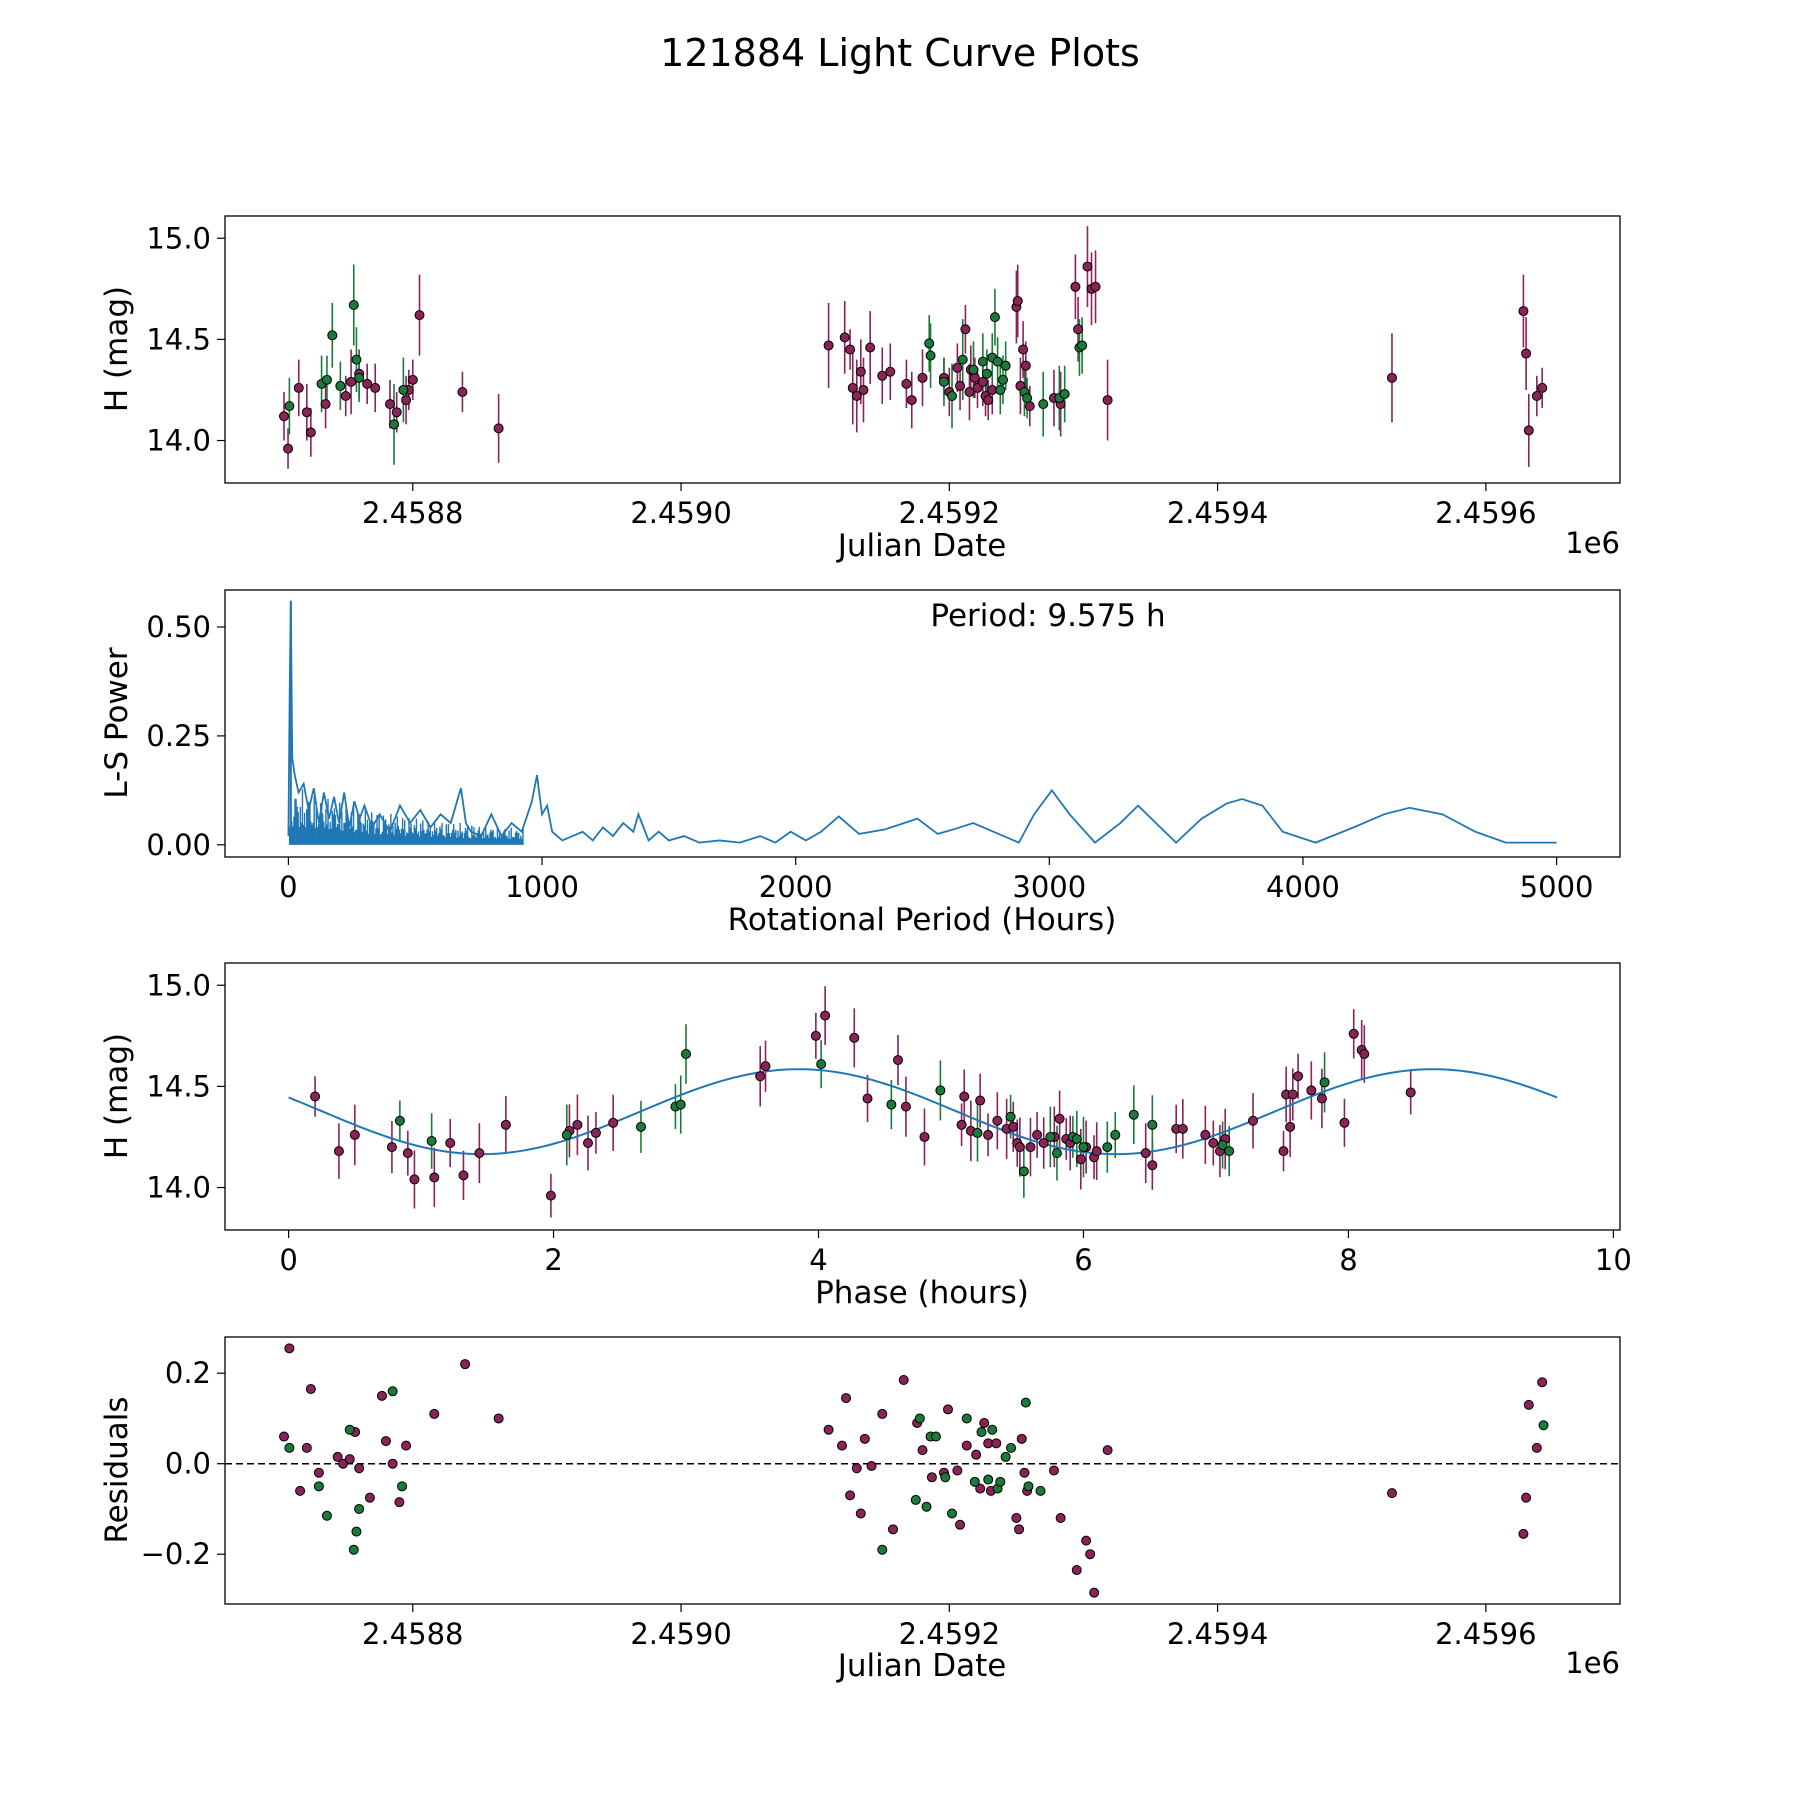 This screenshot has width=1800, height=1800. What do you see at coordinates (923, 1102) in the screenshot?
I see `phased-plot-area` at bounding box center [923, 1102].